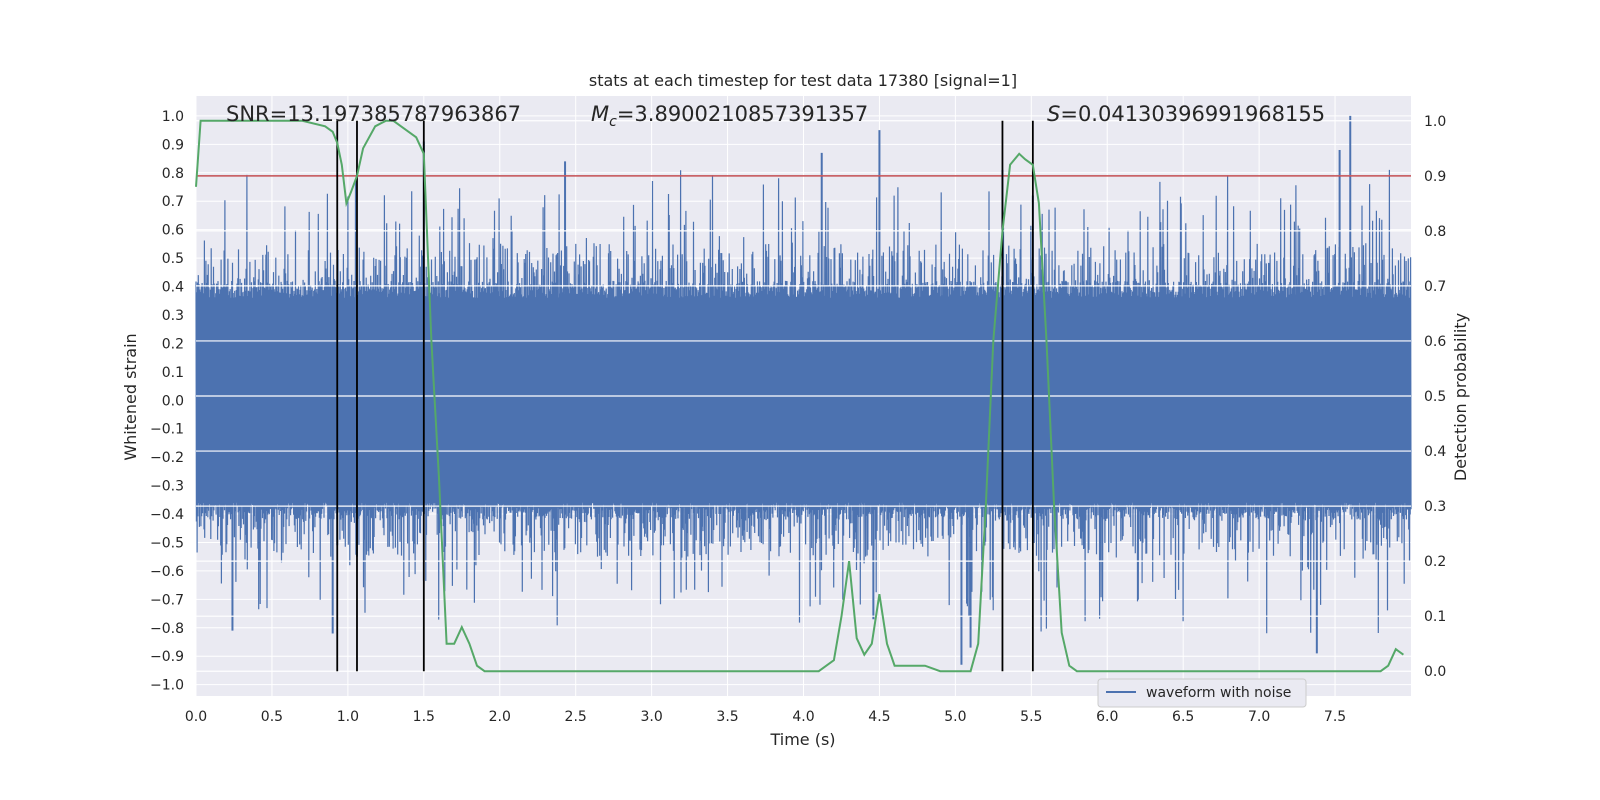 The image size is (1600, 800). What do you see at coordinates (424, 717) in the screenshot?
I see `x-tick-label: 1.5` at bounding box center [424, 717].